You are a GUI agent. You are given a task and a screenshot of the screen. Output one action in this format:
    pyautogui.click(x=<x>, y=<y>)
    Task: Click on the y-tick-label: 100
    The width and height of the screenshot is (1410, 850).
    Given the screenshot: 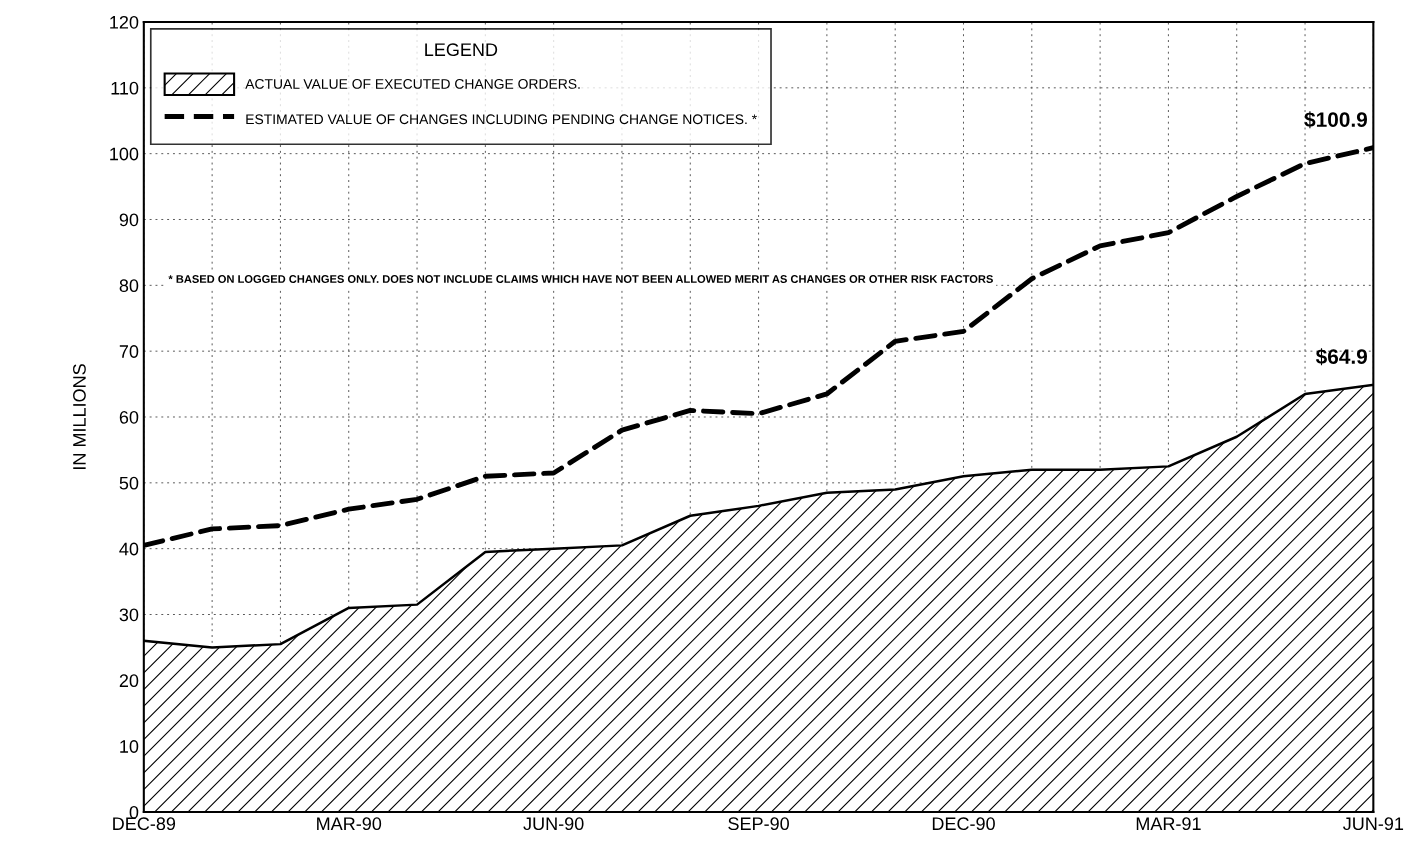 What is the action you would take?
    pyautogui.click(x=124, y=154)
    